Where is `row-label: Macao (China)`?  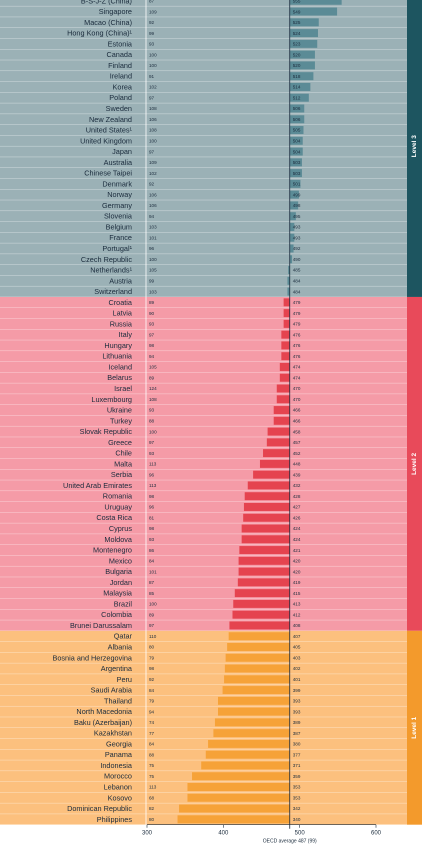
row-label: Macao (China) is located at coordinates (108, 22).